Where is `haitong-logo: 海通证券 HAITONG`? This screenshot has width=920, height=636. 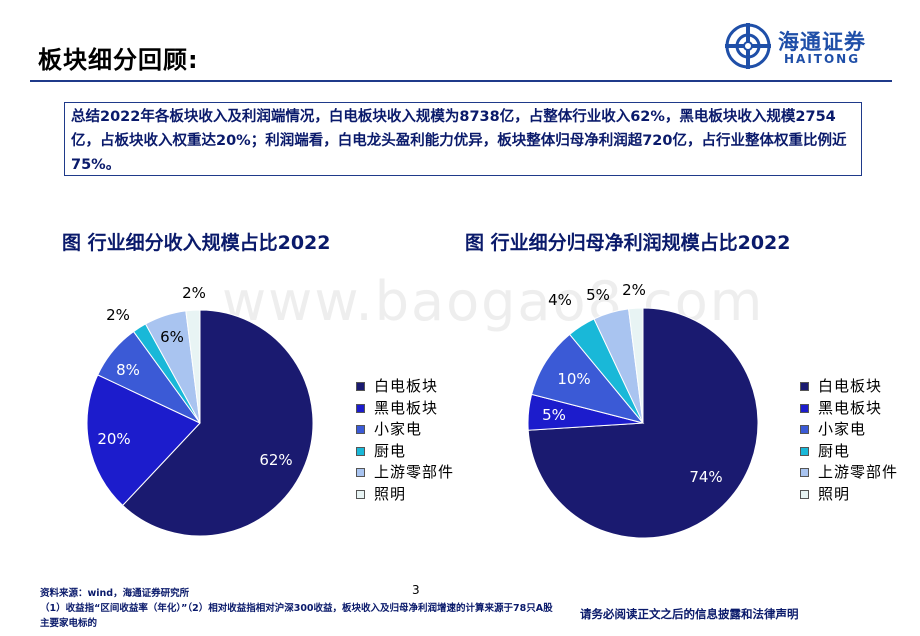
haitong-logo: 海通证券 HAITONG is located at coordinates (806, 46).